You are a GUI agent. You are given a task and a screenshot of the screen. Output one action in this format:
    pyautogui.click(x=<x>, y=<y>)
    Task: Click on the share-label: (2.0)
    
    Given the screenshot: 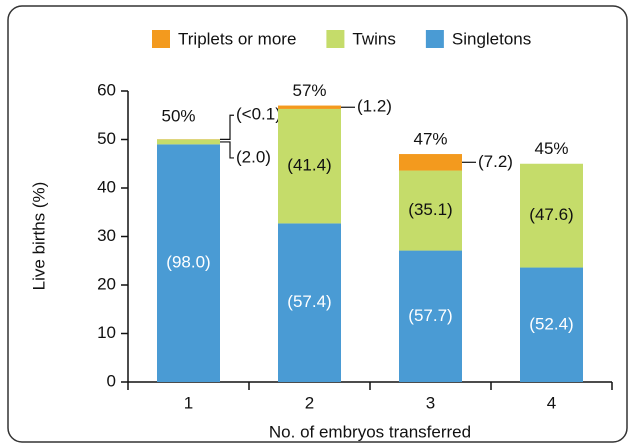 What is the action you would take?
    pyautogui.click(x=253, y=156)
    